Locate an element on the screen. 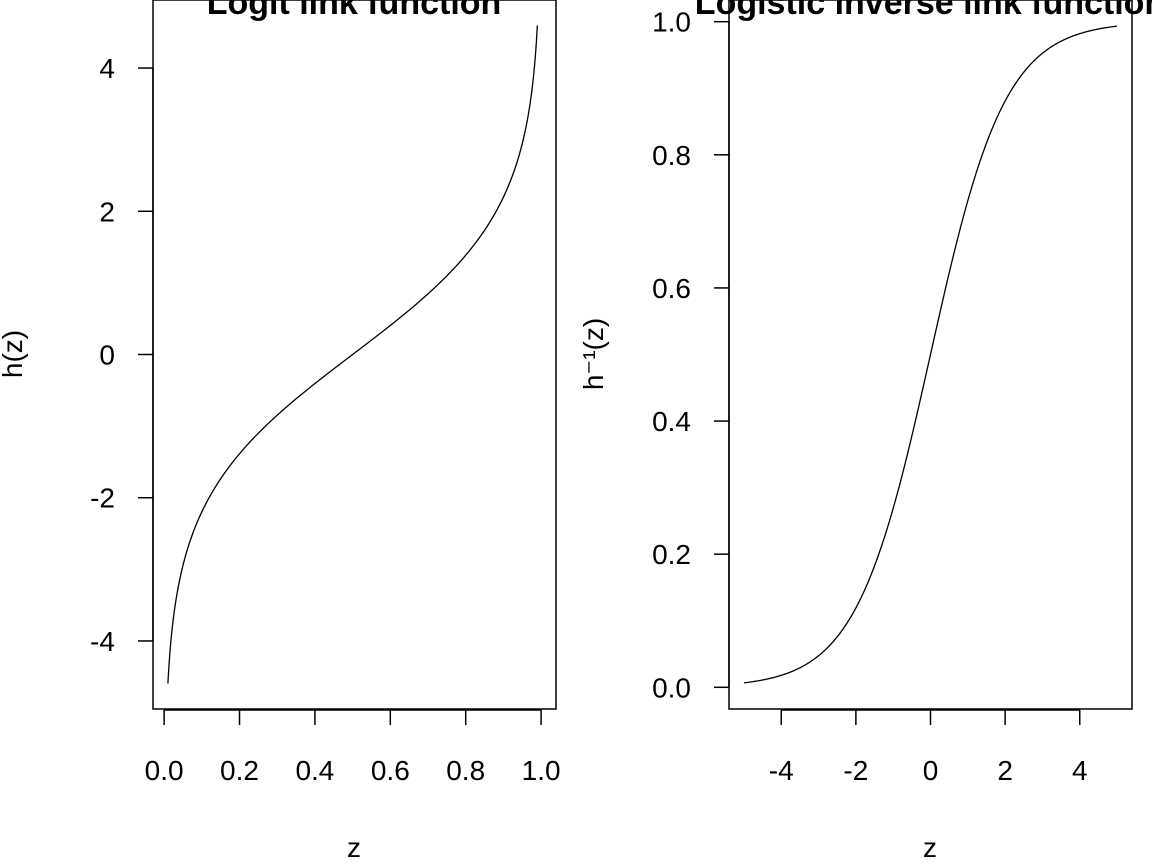 This screenshot has height=864, width=1152. right-x-axis-title: z is located at coordinates (930, 847).